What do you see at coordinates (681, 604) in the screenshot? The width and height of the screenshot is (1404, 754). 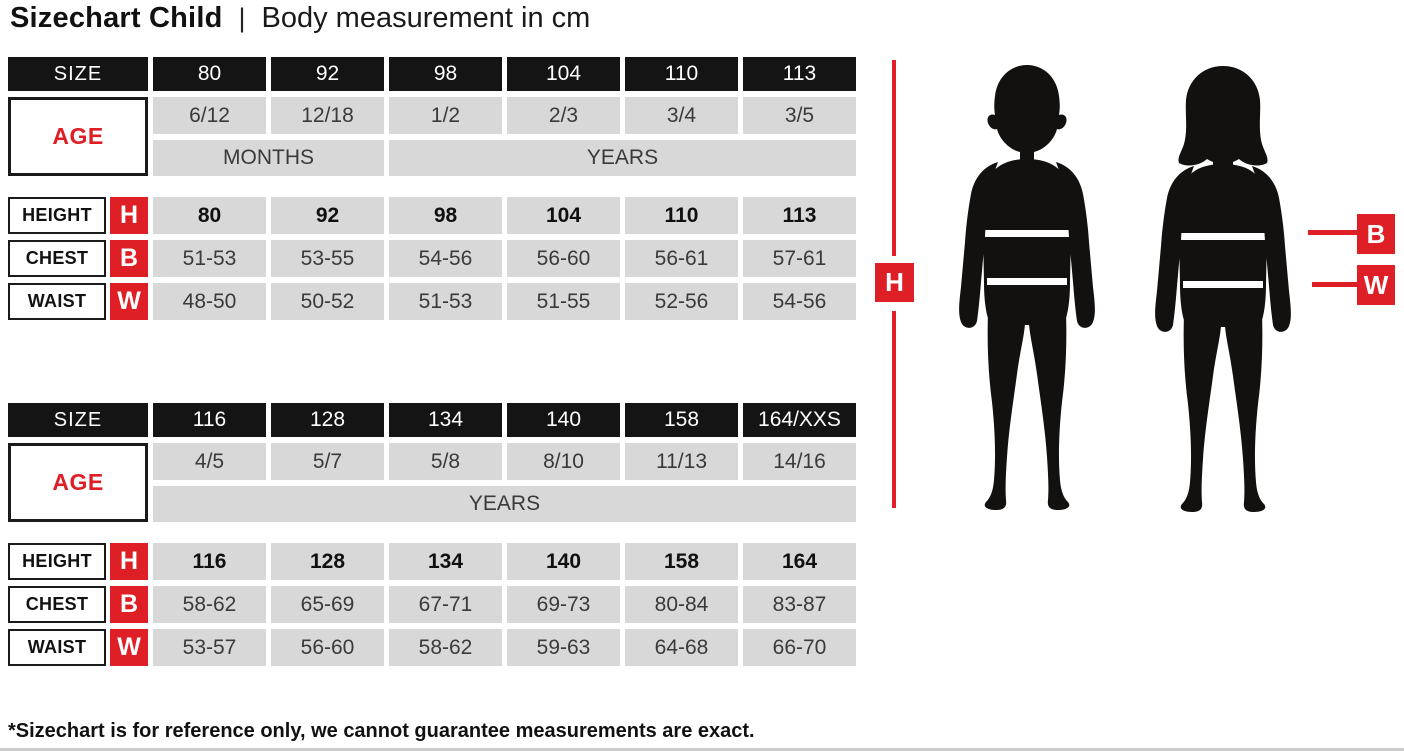 I see `chest-value: 80-84` at bounding box center [681, 604].